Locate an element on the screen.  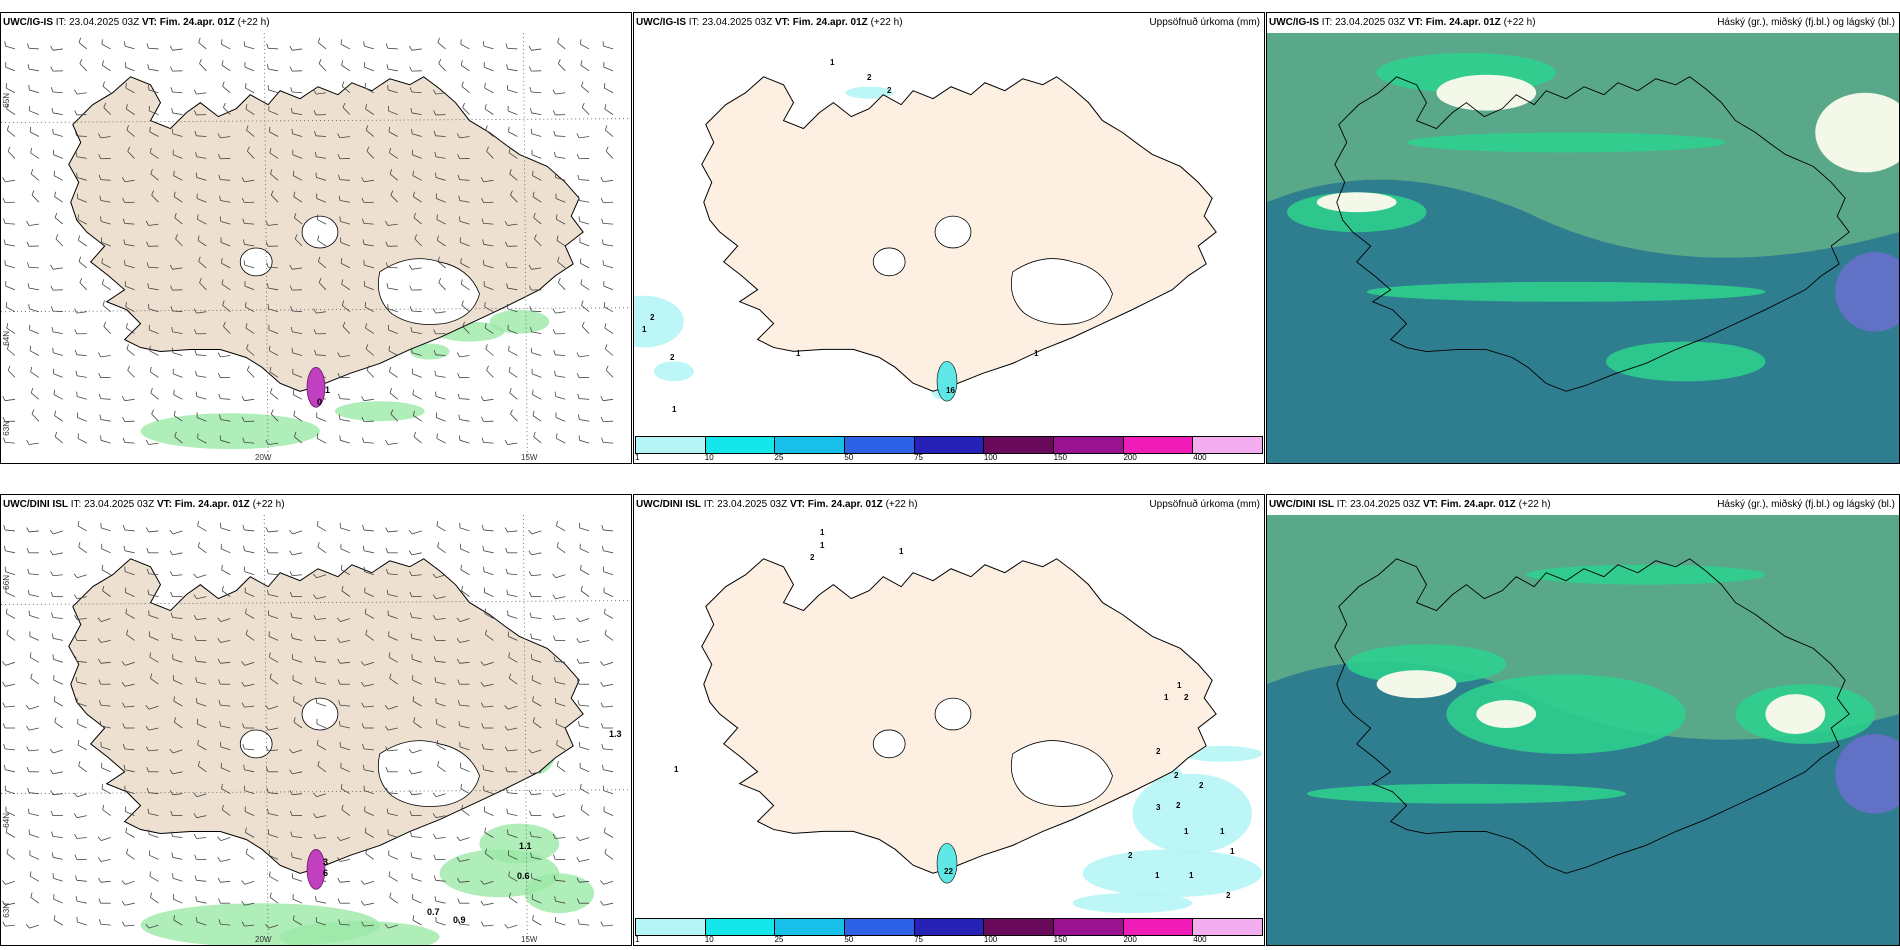
precip-value: 0.9 is located at coordinates (459, 920).